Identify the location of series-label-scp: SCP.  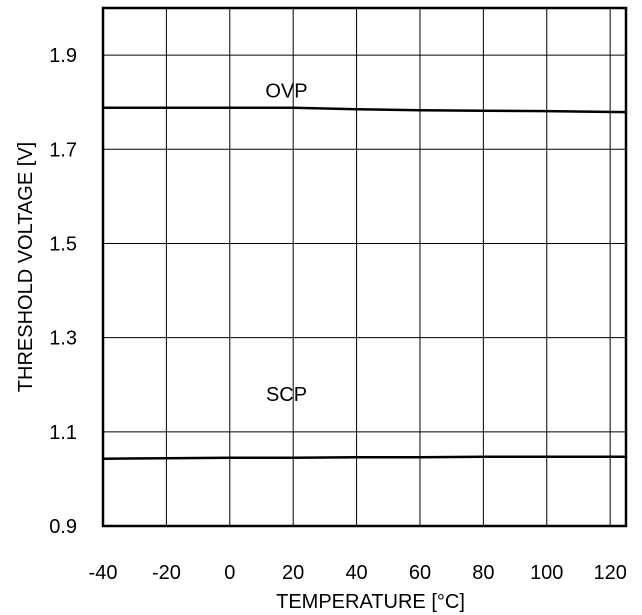
(286, 395).